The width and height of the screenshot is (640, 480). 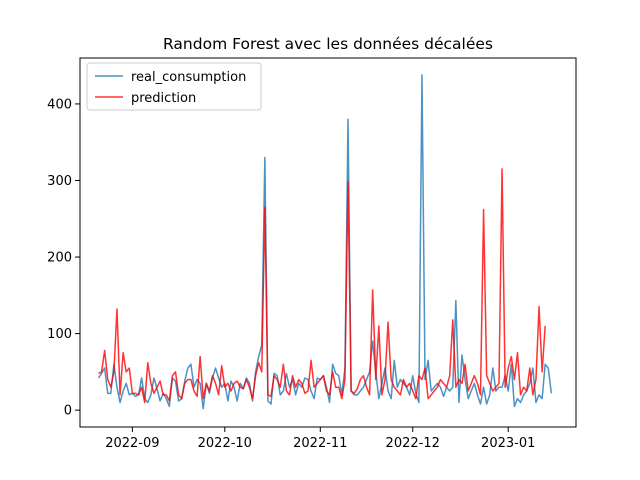 What do you see at coordinates (68, 411) in the screenshot?
I see `y-tick-label: 0` at bounding box center [68, 411].